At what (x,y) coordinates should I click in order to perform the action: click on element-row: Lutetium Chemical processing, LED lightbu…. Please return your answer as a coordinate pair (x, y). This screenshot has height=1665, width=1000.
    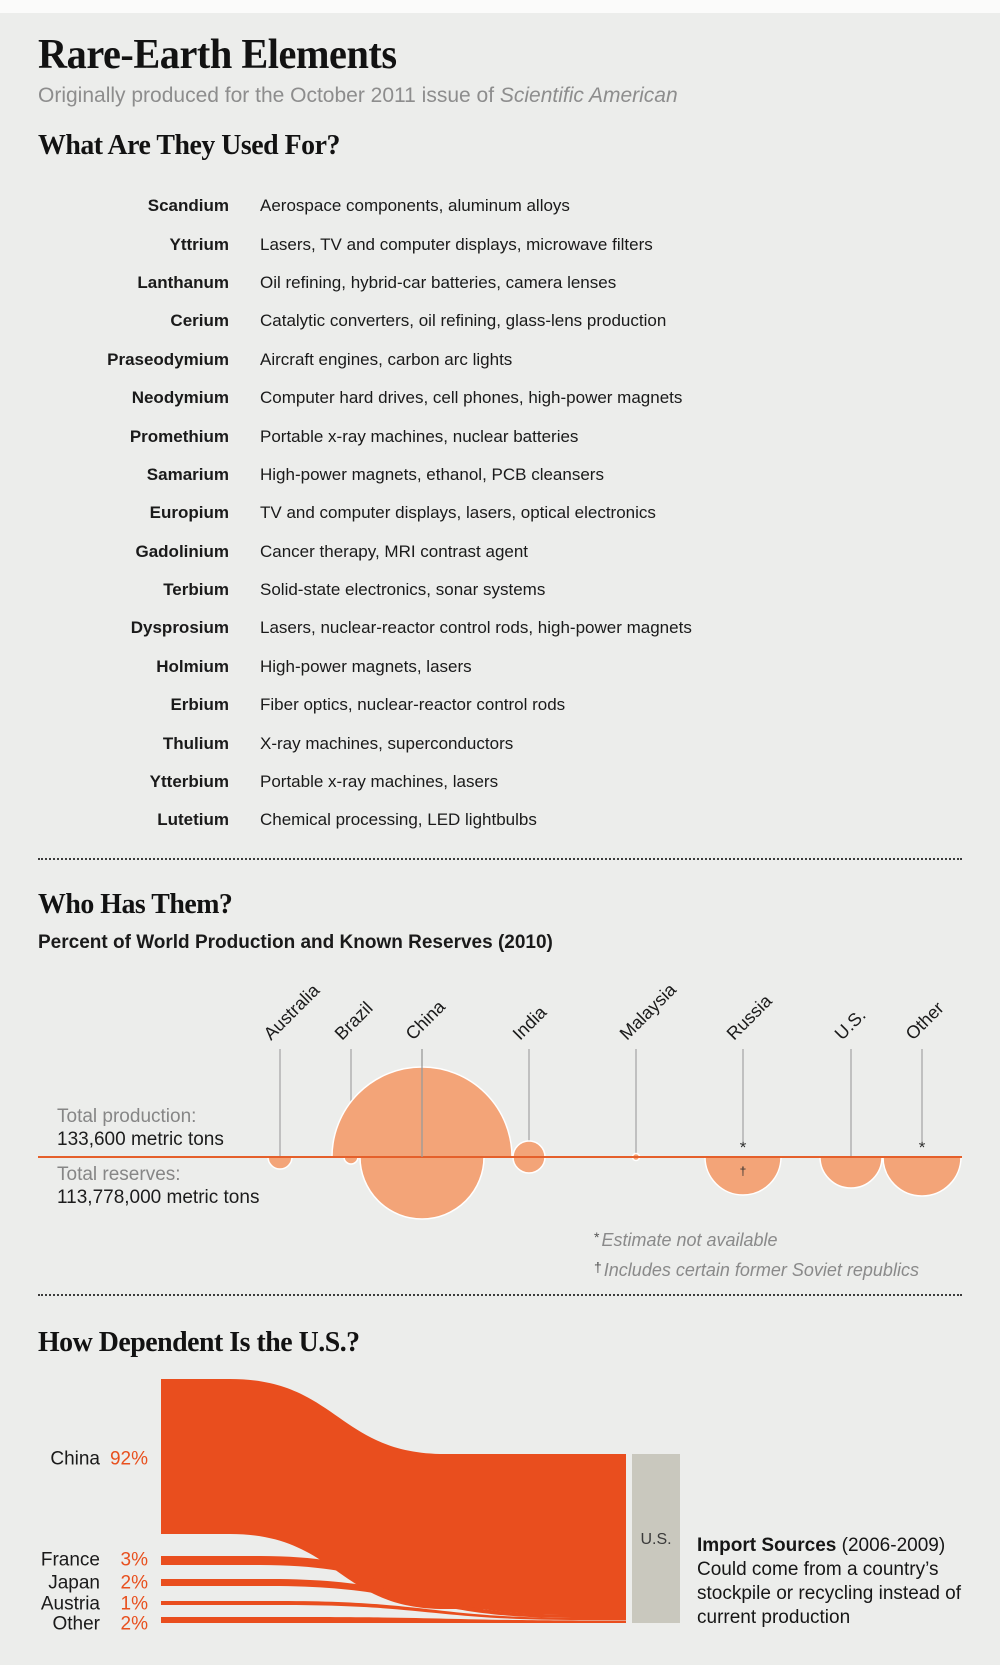
    Looking at the image, I should click on (490, 820).